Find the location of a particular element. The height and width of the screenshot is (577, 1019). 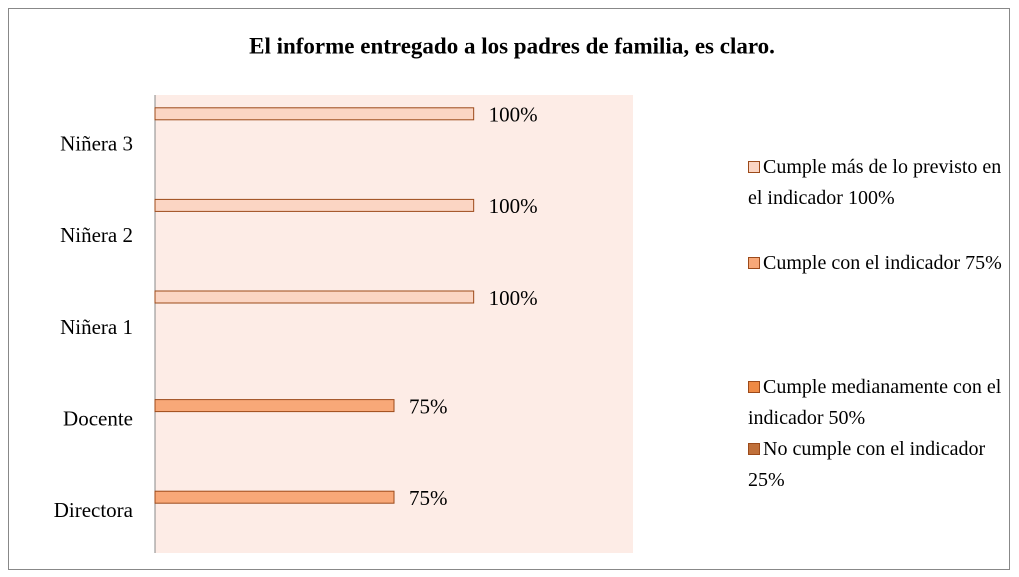

legend-entry: No cumple con el indicador 25% is located at coordinates (882, 465).